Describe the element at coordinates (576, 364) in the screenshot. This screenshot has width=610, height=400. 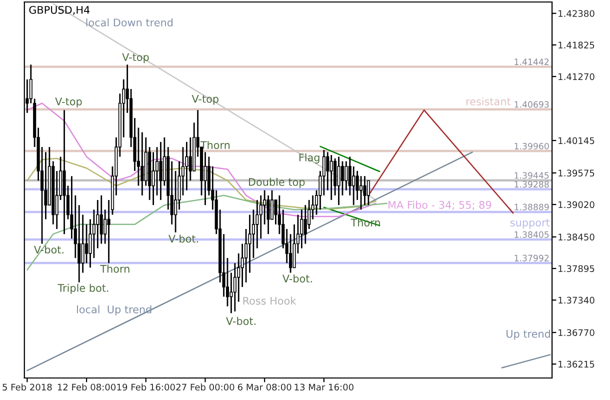
I see `y-tick-label: 1.36215` at that location.